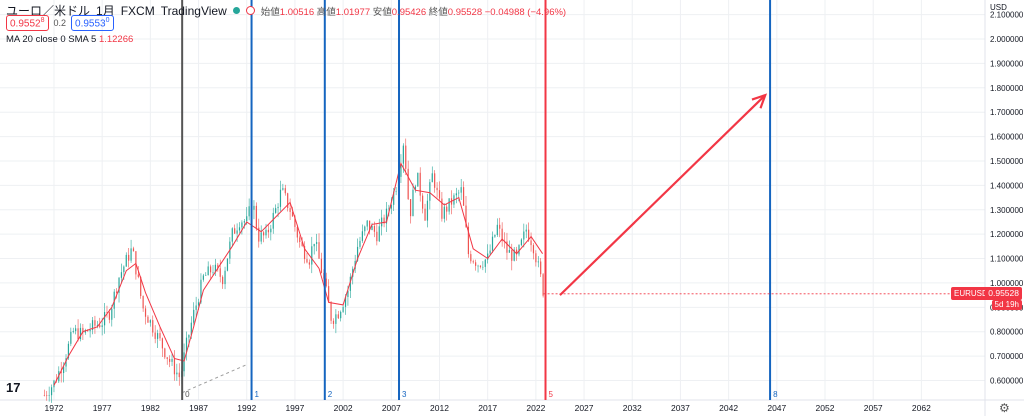 This screenshot has width=1024, height=416. What do you see at coordinates (343, 408) in the screenshot?
I see `x-tick-label: 2002` at bounding box center [343, 408].